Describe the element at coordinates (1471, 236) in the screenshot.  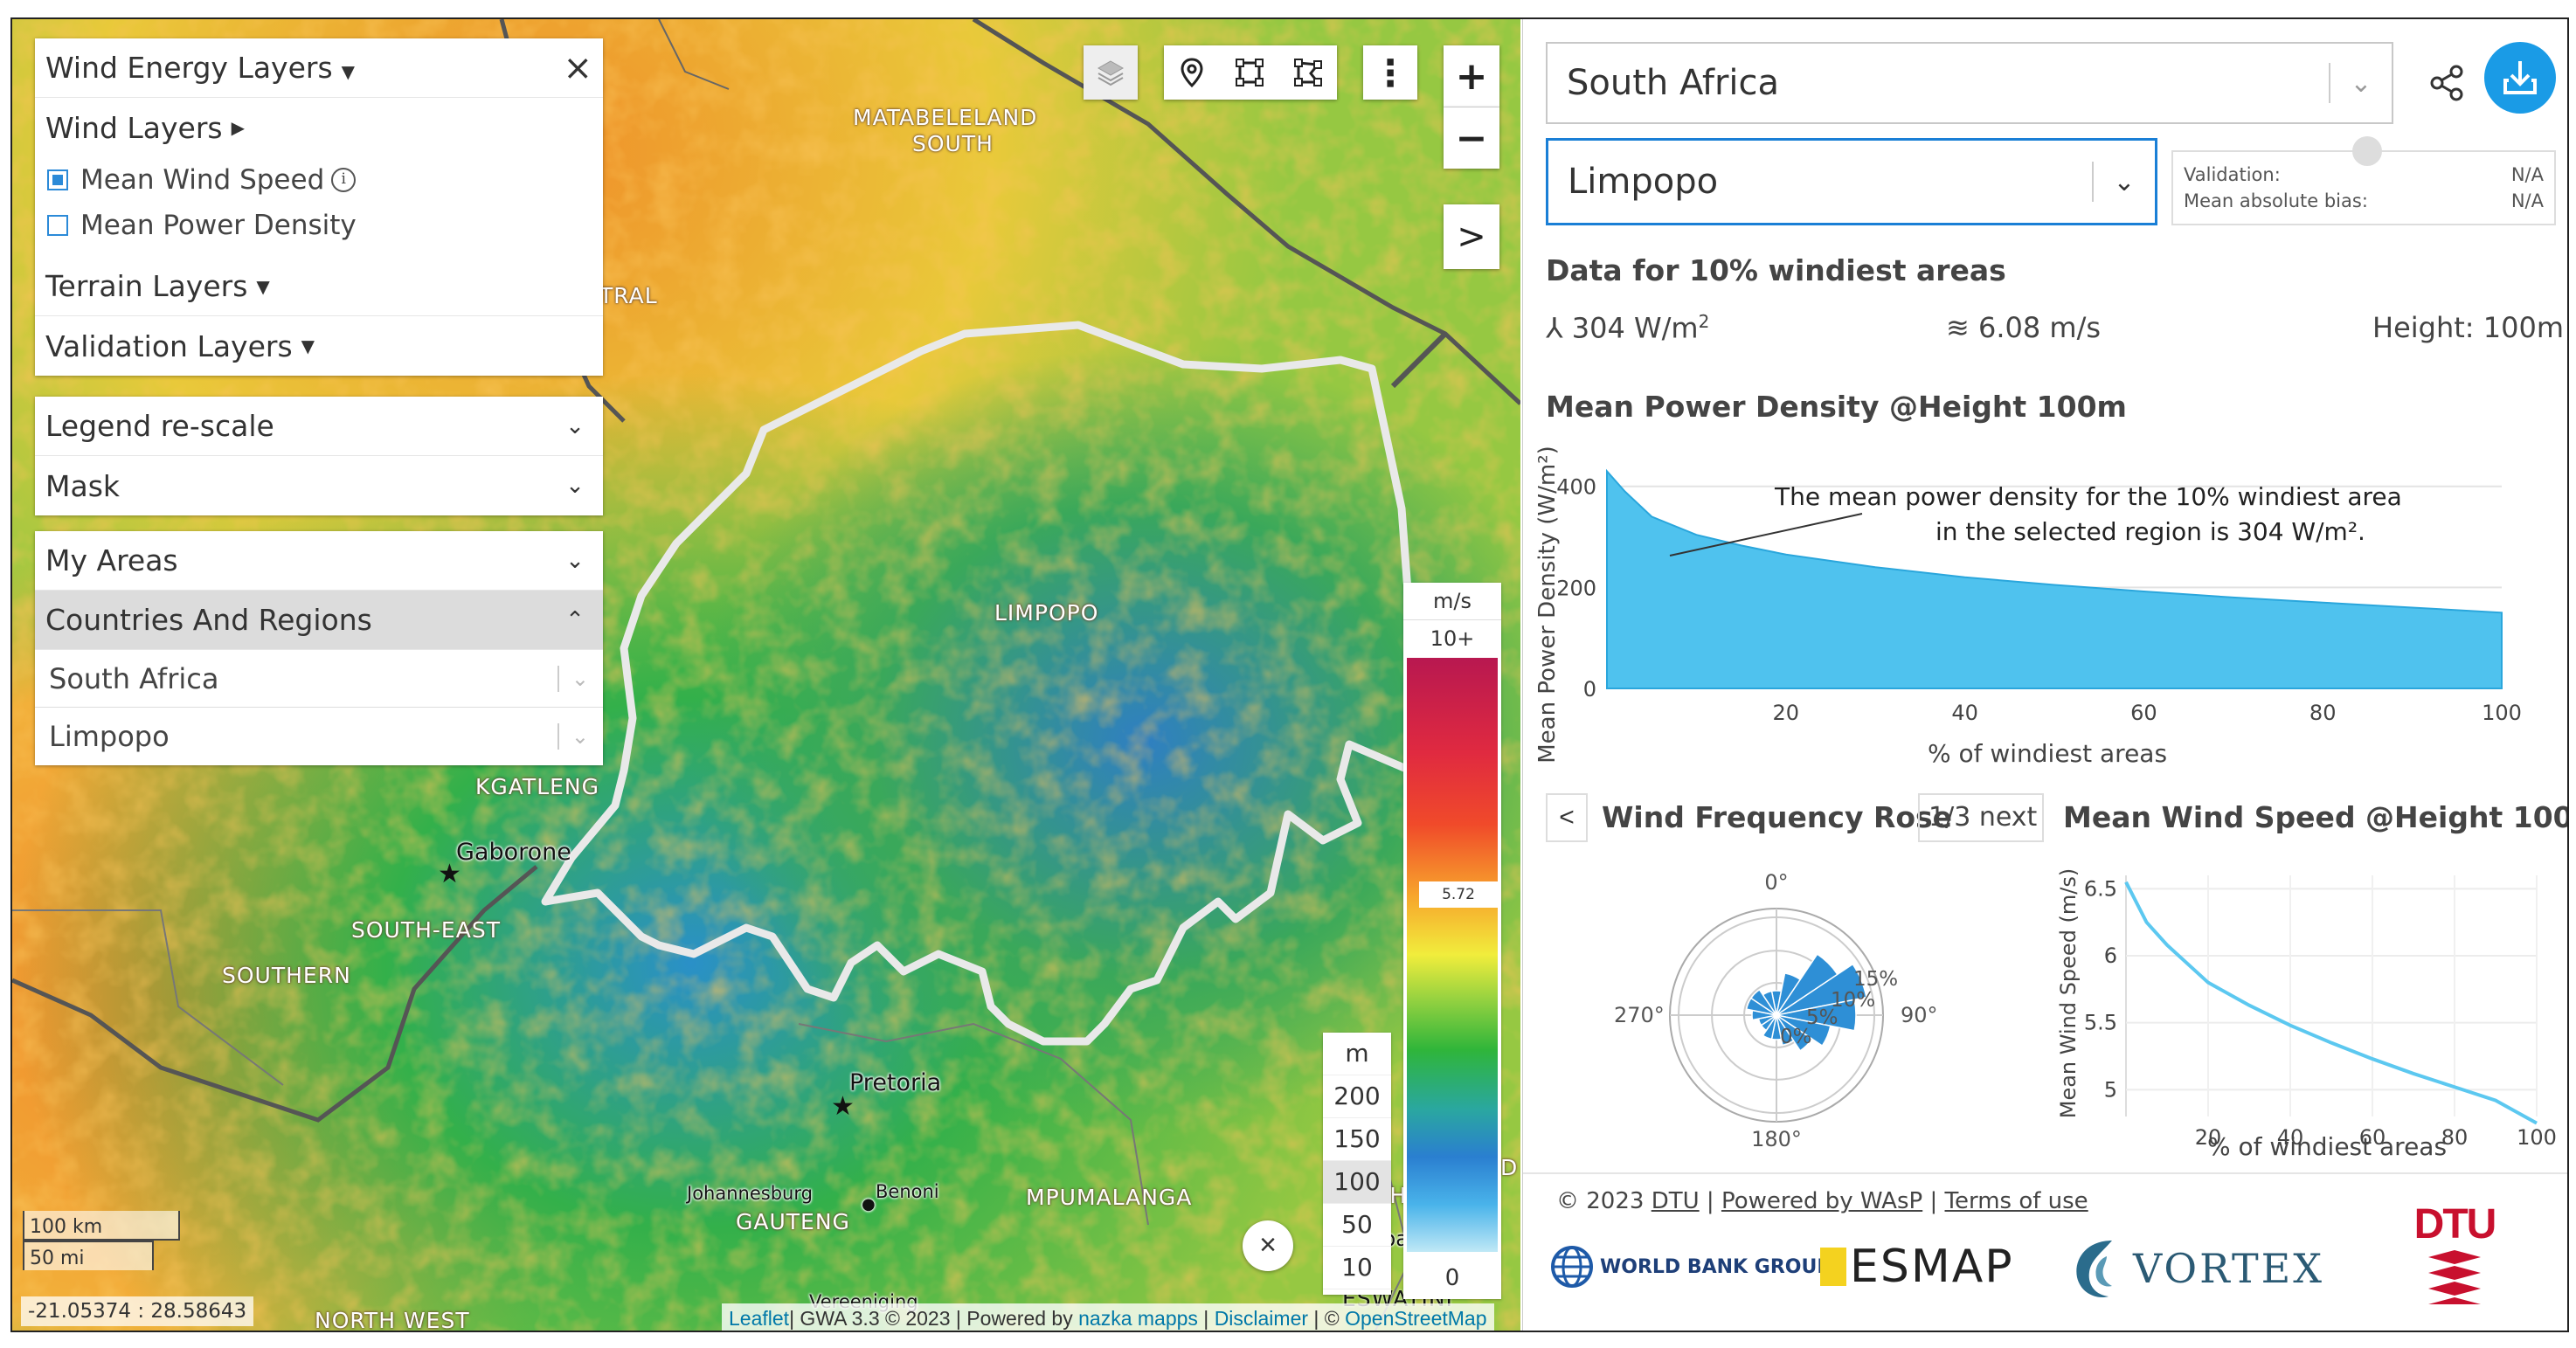
I see `expand-panel-button: >` at that location.